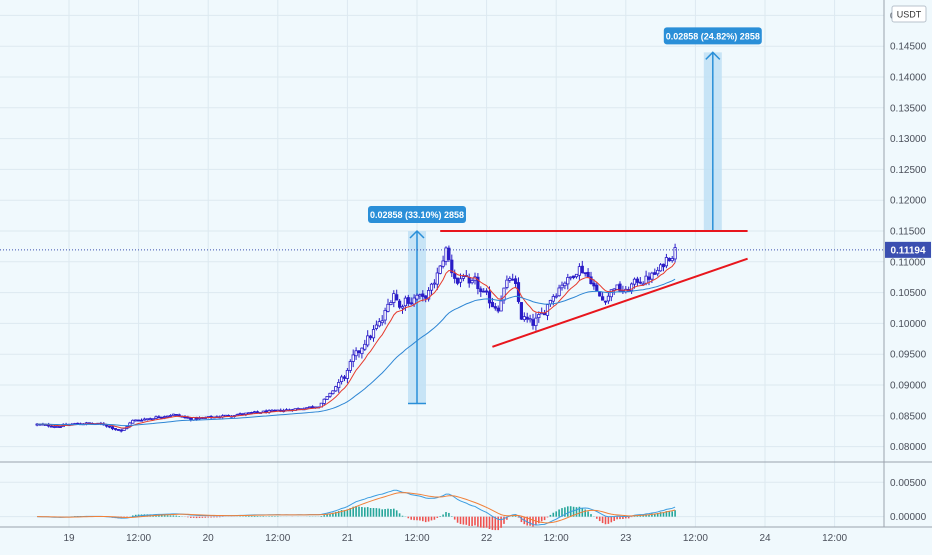 The image size is (932, 555). I want to click on currency-badge, so click(909, 14).